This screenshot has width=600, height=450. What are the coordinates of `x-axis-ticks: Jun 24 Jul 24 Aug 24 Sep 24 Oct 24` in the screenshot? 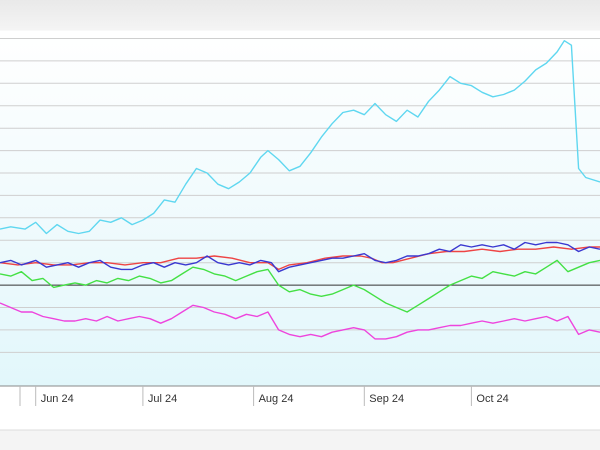 It's located at (264, 396).